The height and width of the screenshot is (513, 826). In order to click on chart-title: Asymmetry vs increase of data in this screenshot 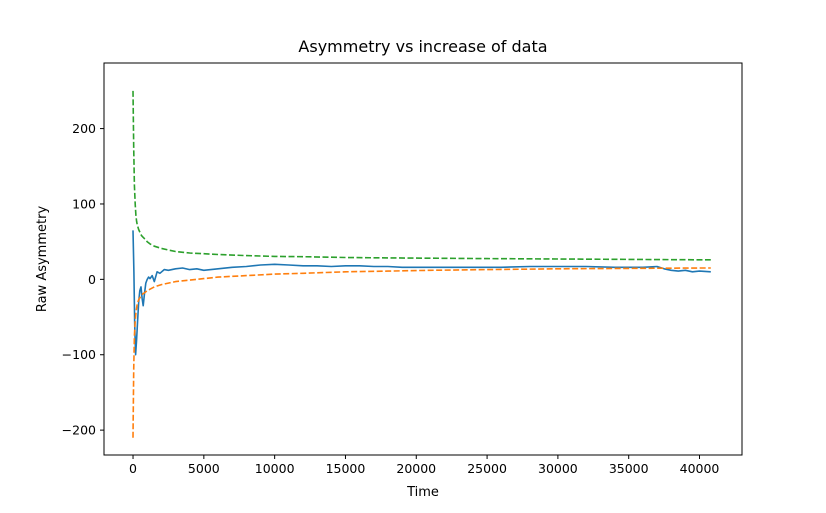, I will do `click(422, 46)`.